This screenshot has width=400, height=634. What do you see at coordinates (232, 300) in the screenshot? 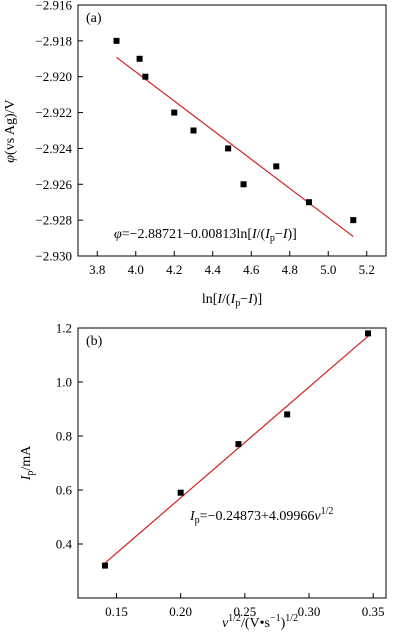
I see `panel-a-x-axis-title: ln[I/(Ip−I)]` at bounding box center [232, 300].